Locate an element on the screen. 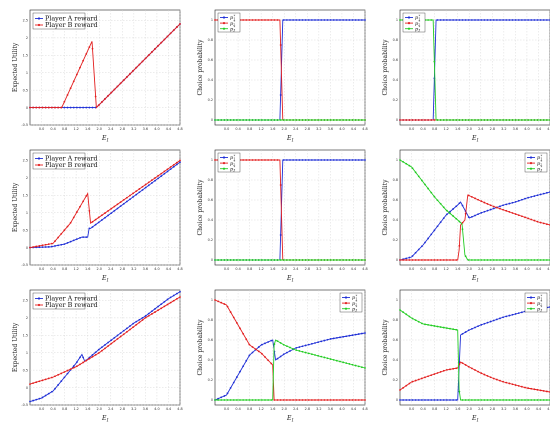 This screenshot has height=428, width=550. x-tick-label: 3.6 is located at coordinates (145, 269).